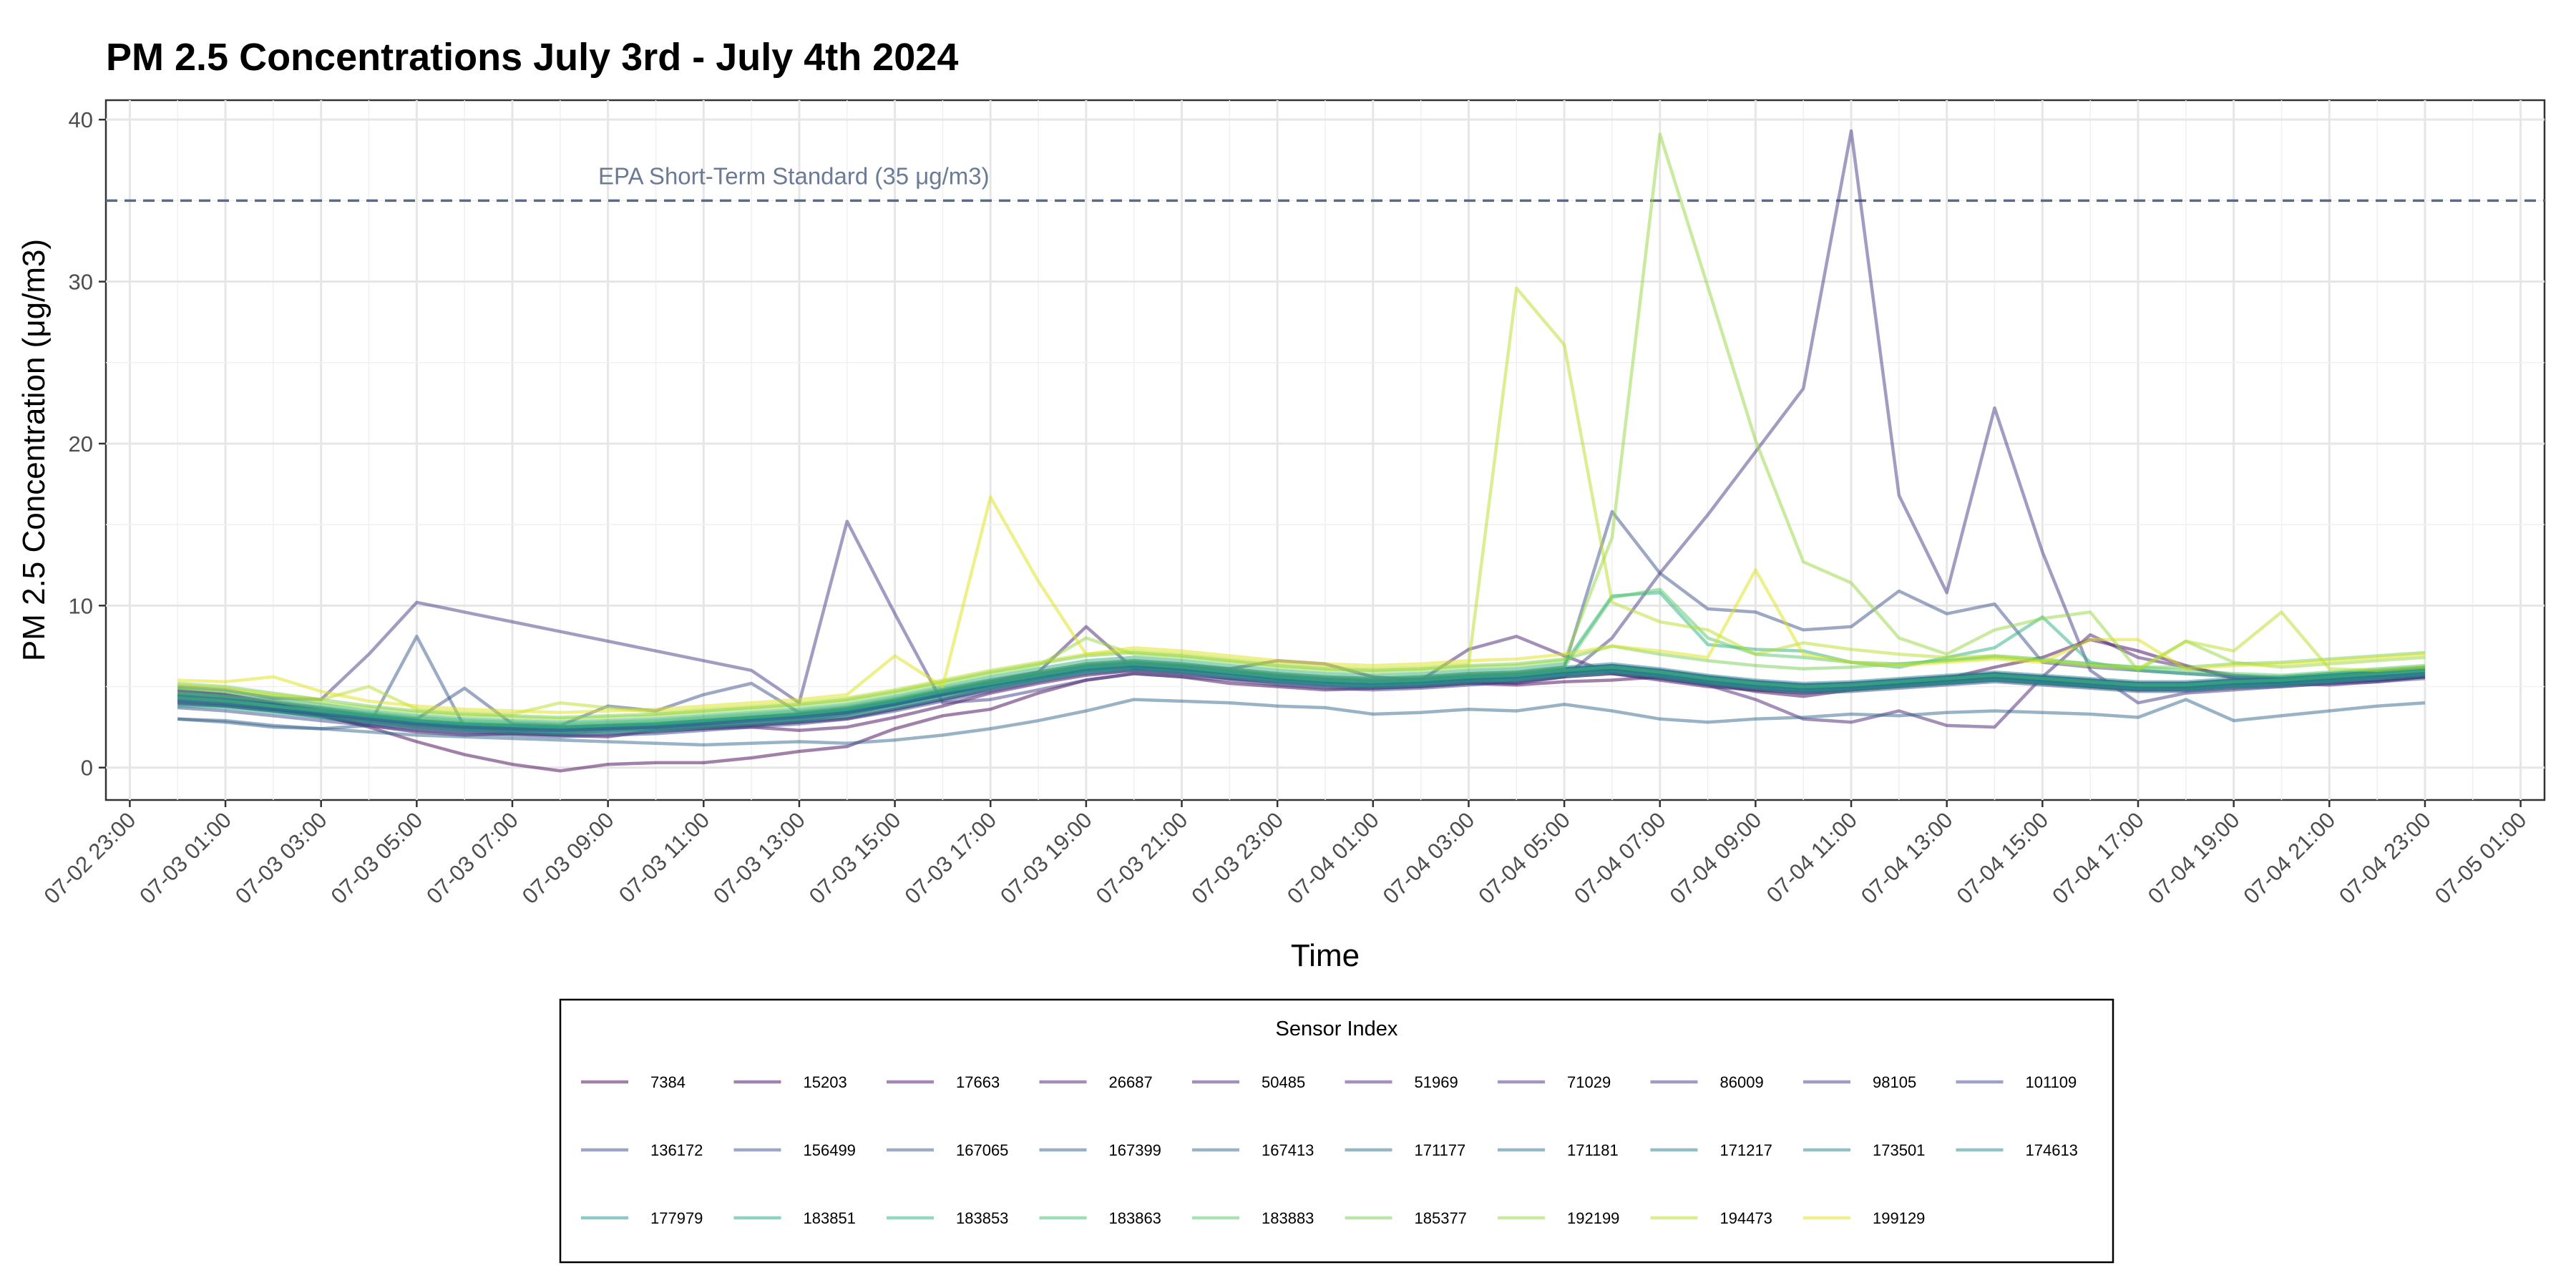 The image size is (2576, 1288). What do you see at coordinates (1325, 182) in the screenshot?
I see `reference-line-group: EPA Short-Term Standard (35 μg/m3)` at bounding box center [1325, 182].